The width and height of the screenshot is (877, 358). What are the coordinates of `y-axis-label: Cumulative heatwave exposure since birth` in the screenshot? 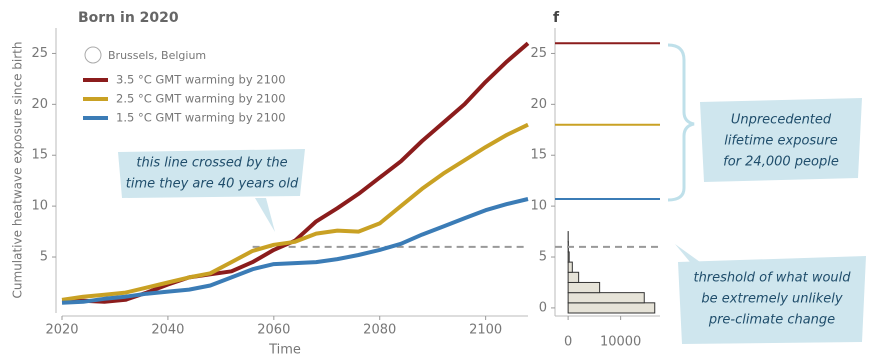 It's located at (18, 170).